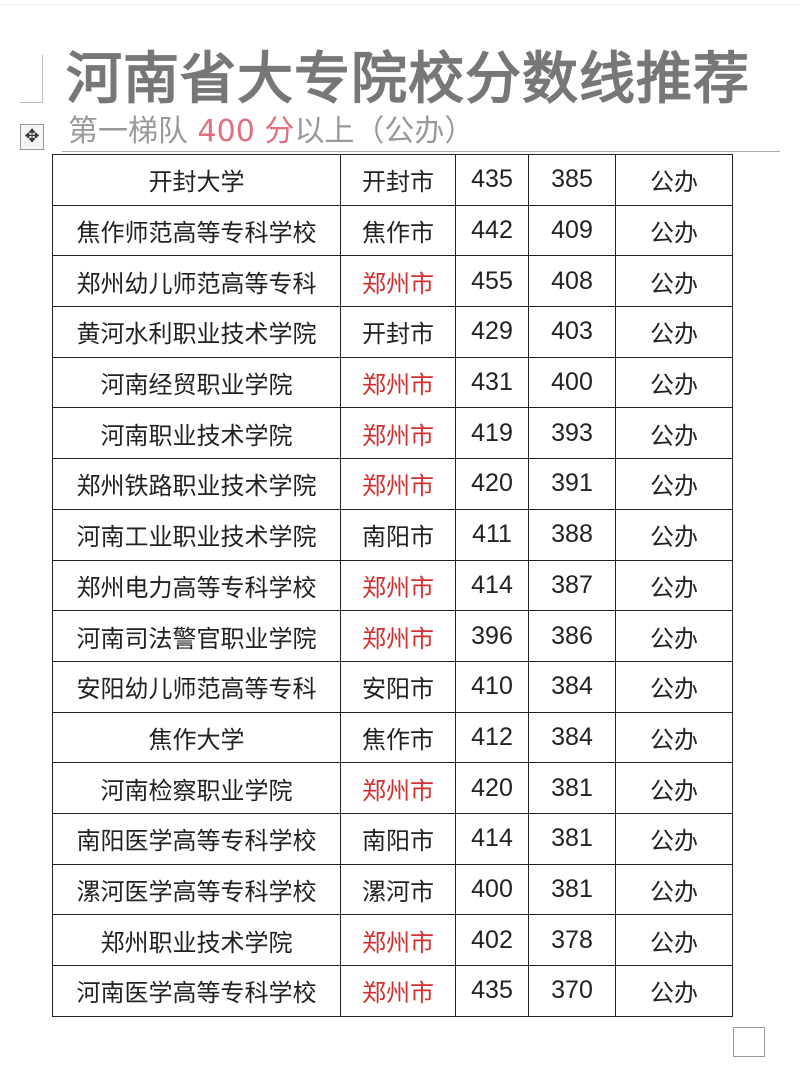  What do you see at coordinates (572, 585) in the screenshot?
I see `score-2-cell: 387` at bounding box center [572, 585].